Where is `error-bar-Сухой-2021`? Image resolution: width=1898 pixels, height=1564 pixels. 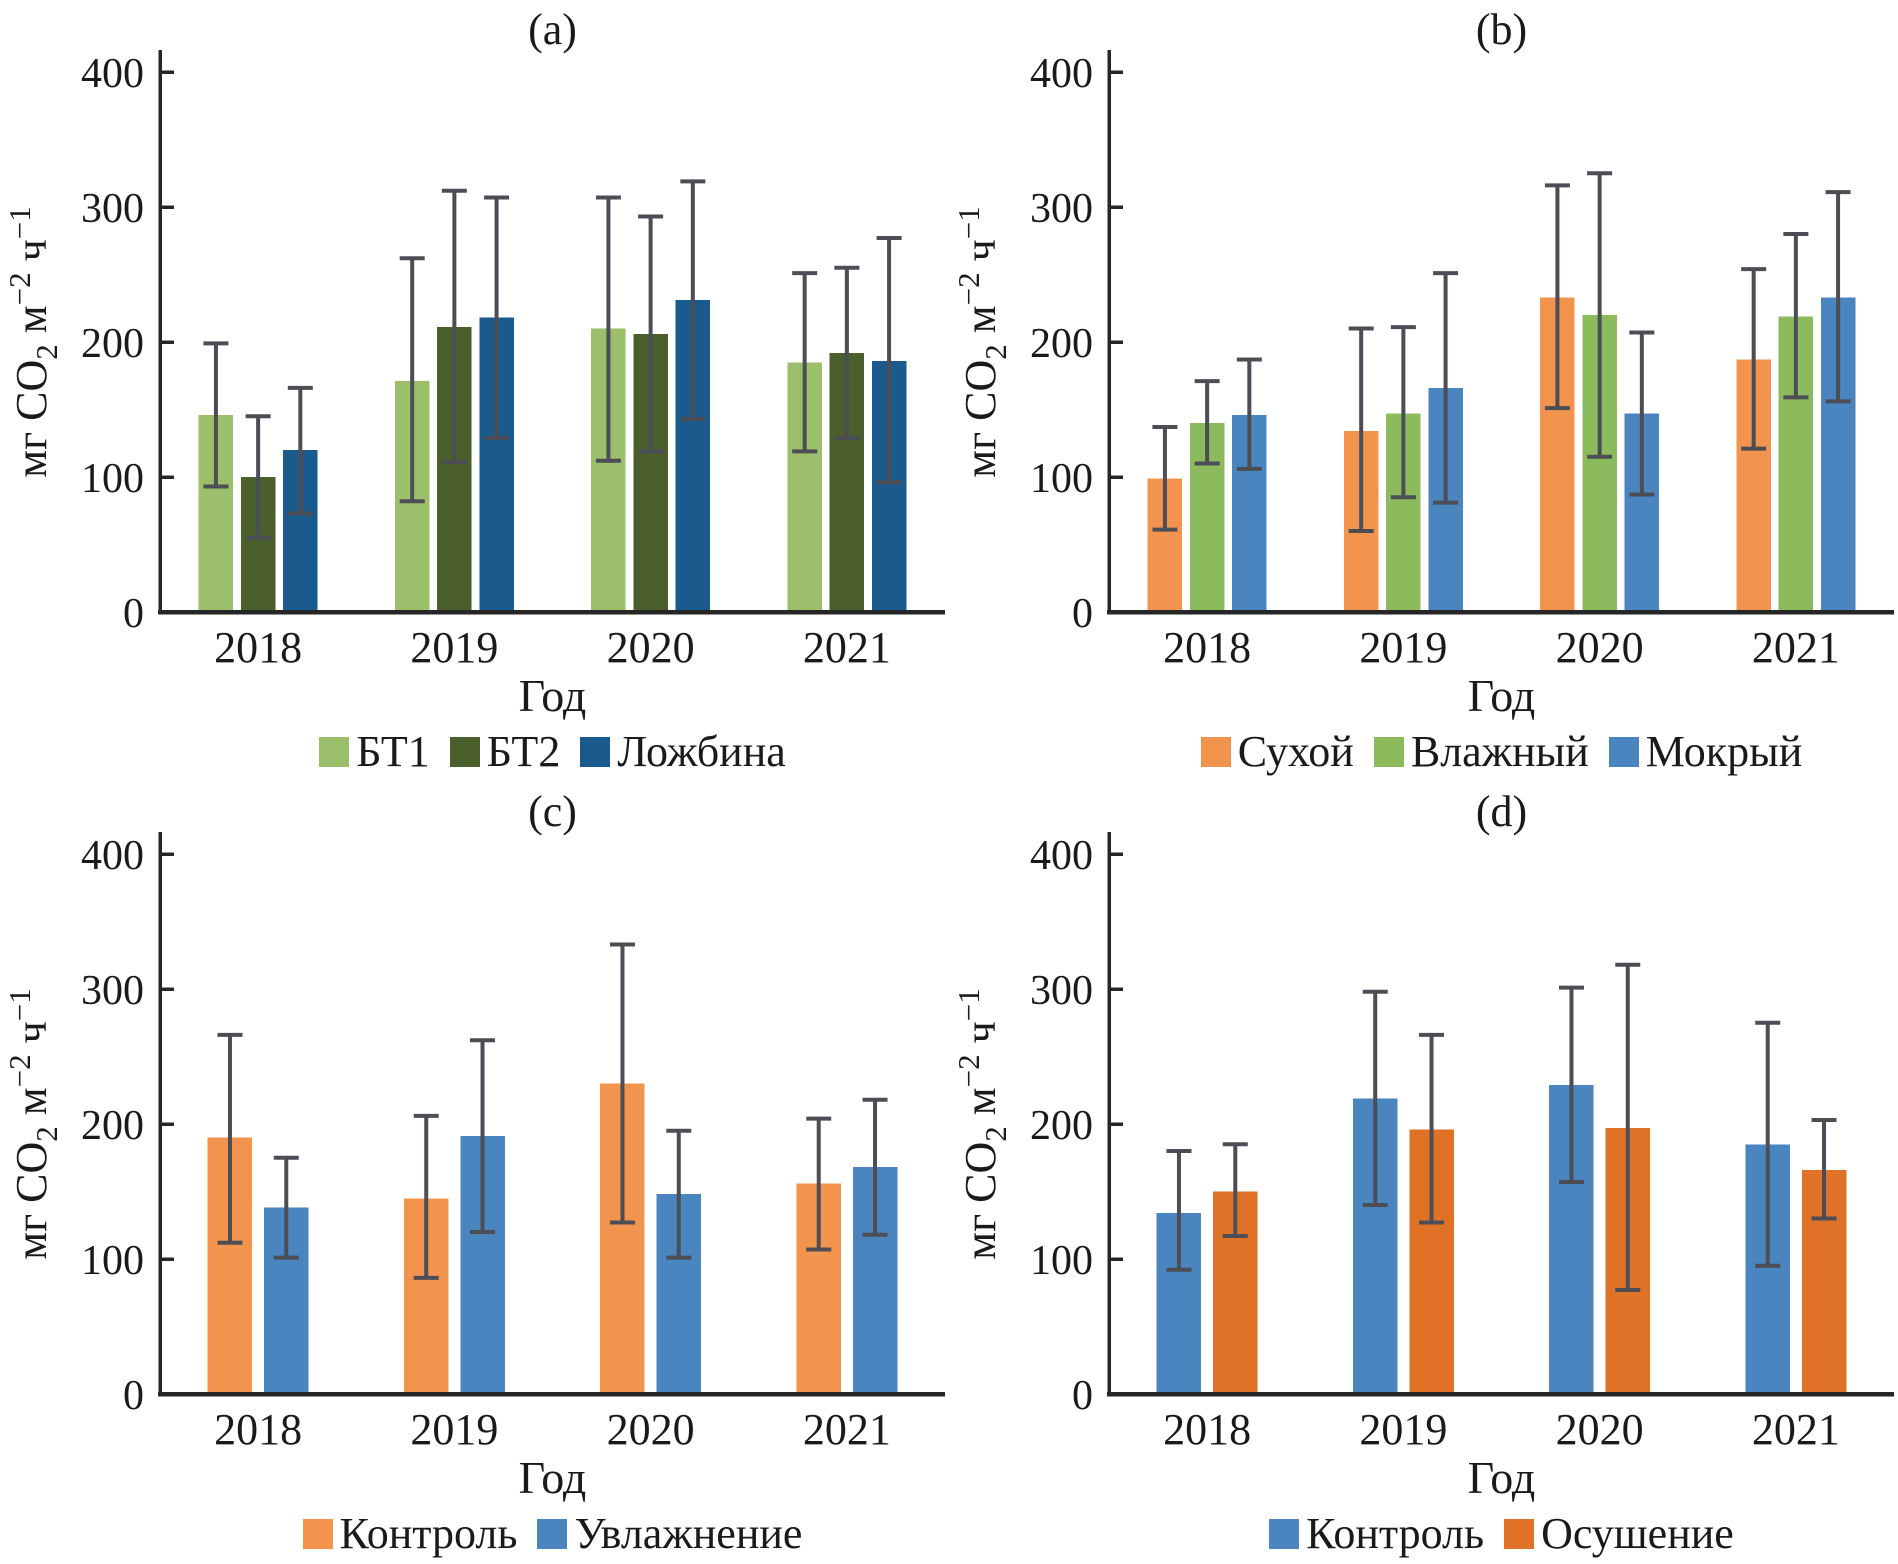 error-bar-Сухой-2021 is located at coordinates (1754, 359).